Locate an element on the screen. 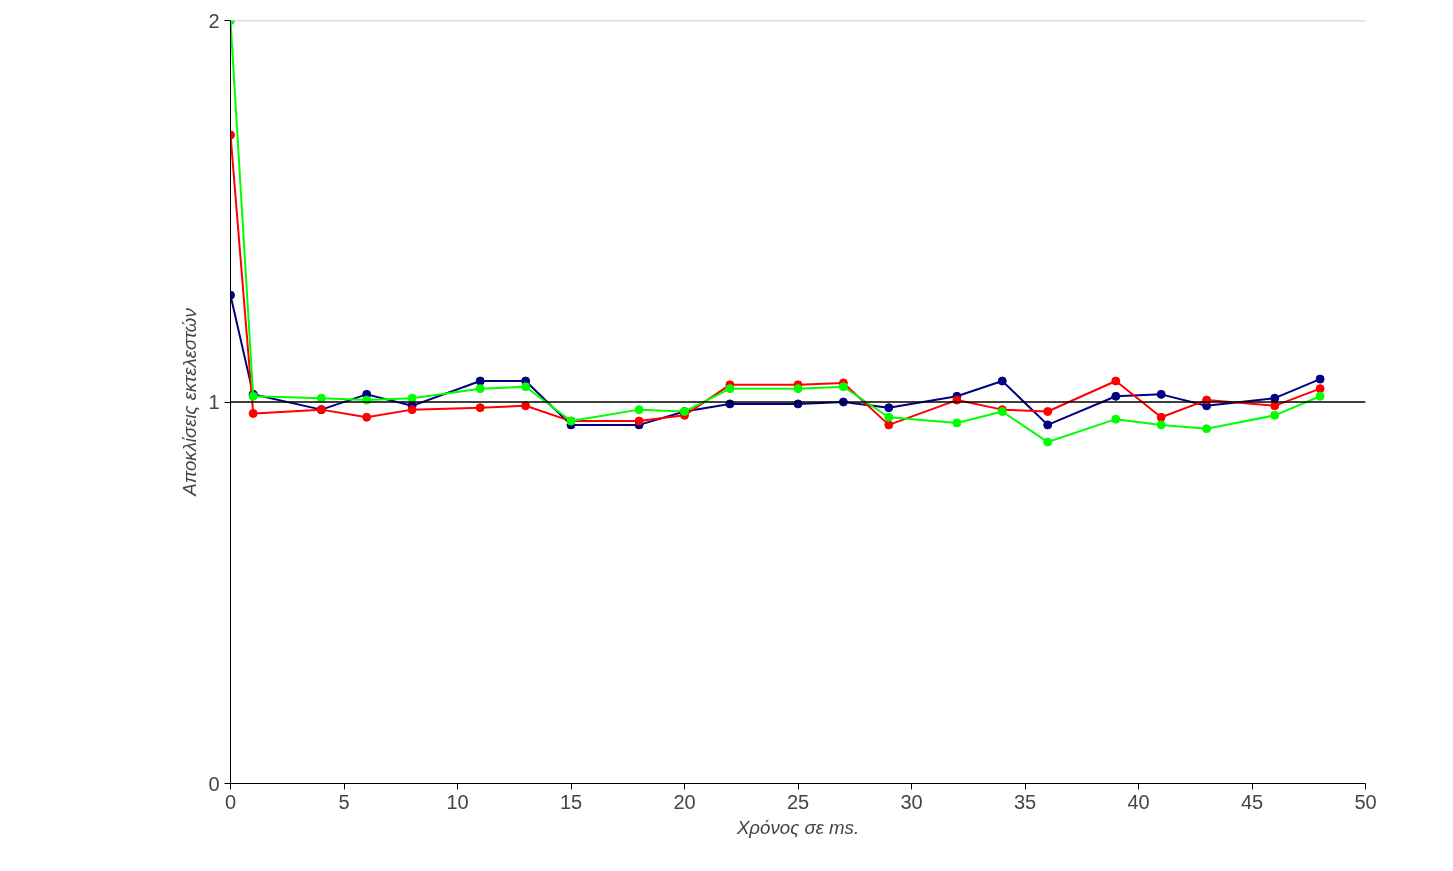 This screenshot has width=1453, height=871. x-tick-label: 10 is located at coordinates (457, 801).